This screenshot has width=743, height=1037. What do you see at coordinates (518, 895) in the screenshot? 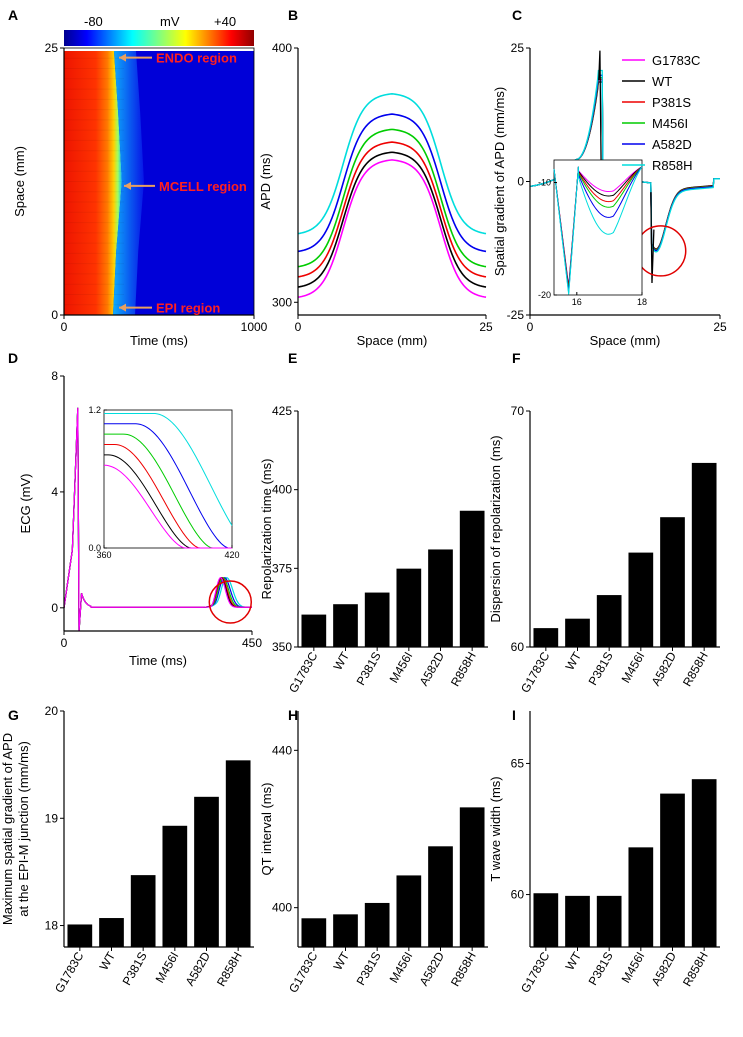
I see `panel-i-y-tick-label: 60` at bounding box center [518, 895].